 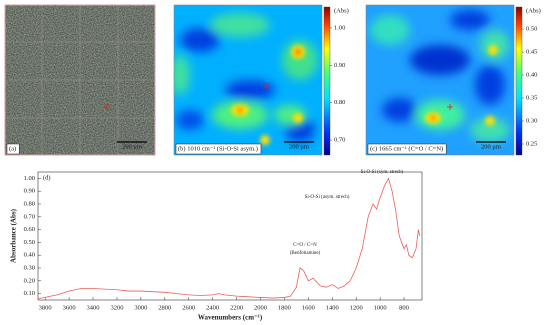 What do you see at coordinates (164, 307) in the screenshot?
I see `x-tick-label: 2800` at bounding box center [164, 307].